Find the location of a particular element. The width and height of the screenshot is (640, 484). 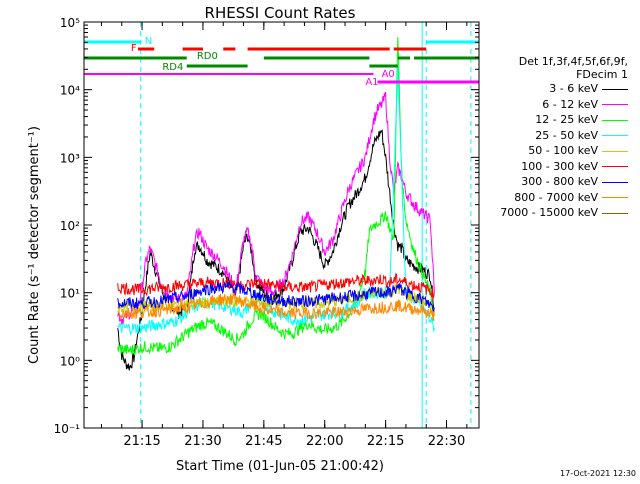

x-tick-label: 21:15 is located at coordinates (141, 441).